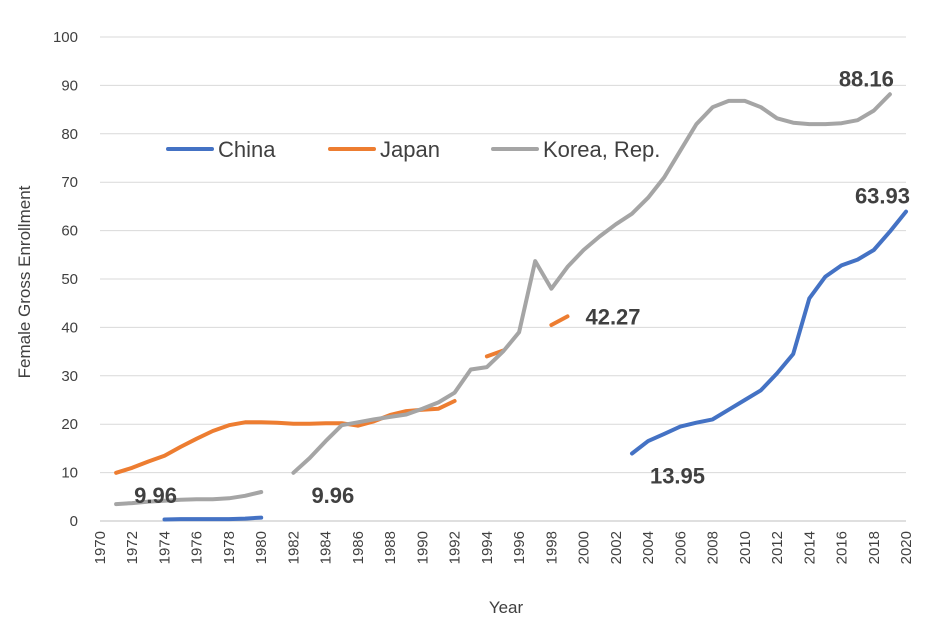 The width and height of the screenshot is (931, 623). Describe the element at coordinates (745, 547) in the screenshot. I see `x-tick-label: 2010` at that location.